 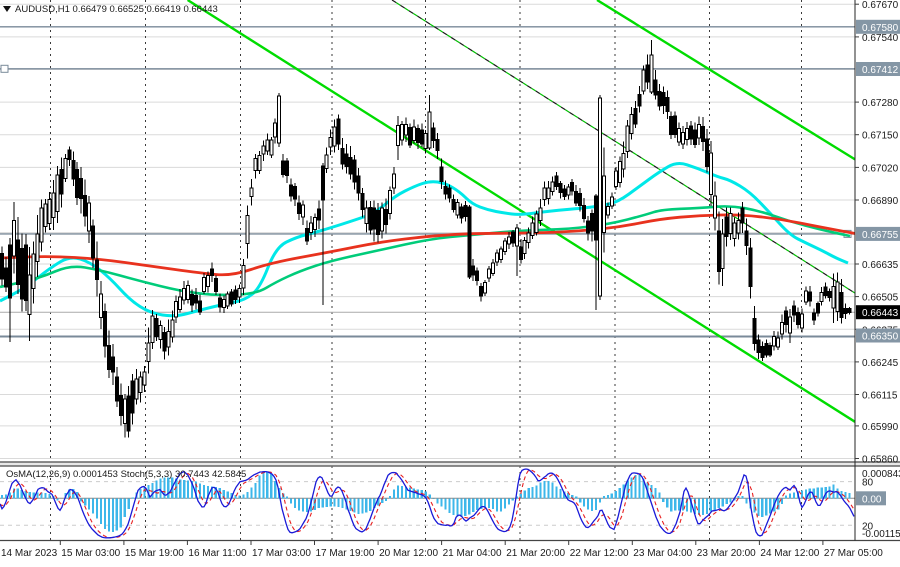 I want to click on svg-text: 20 Mar 12:00, so click(x=408, y=553).